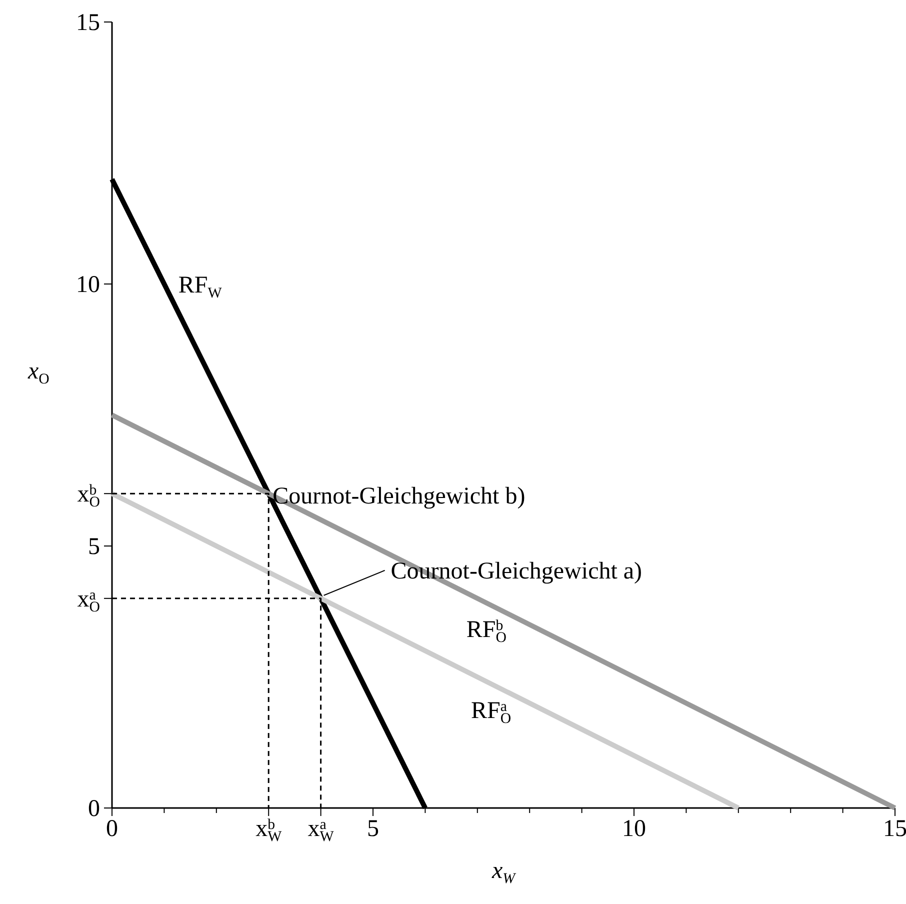 This screenshot has width=906, height=904. Describe the element at coordinates (516, 571) in the screenshot. I see `annotation: Cournot-Gleichgewicht a)` at that location.